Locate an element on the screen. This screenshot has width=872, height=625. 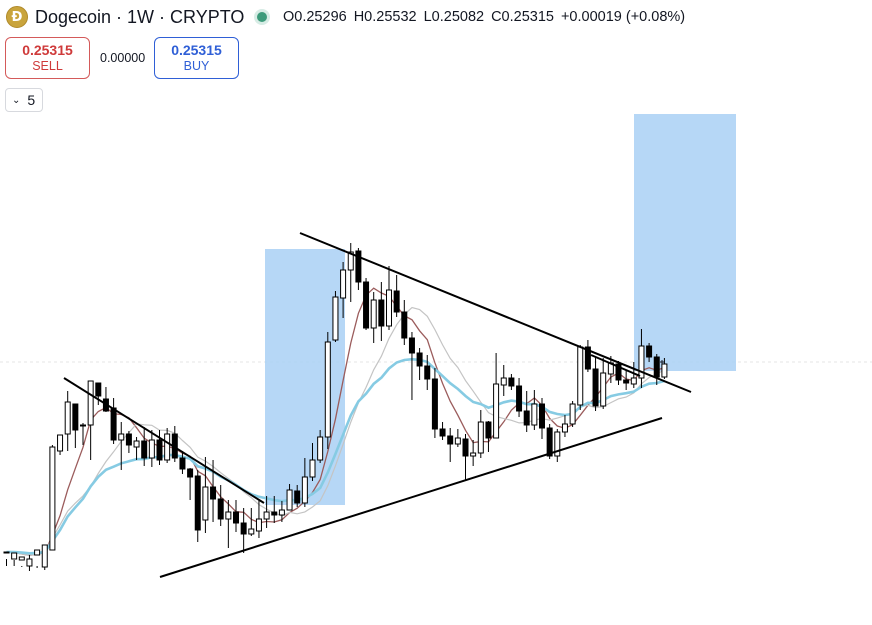
change-value: +0.00019 (+0.08%) is located at coordinates (623, 17).